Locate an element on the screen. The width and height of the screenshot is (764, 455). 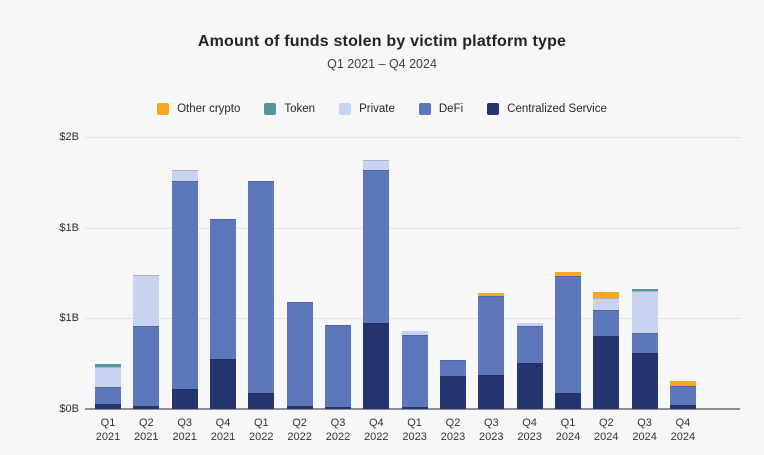
x-axis-tick-label: Q2 2023 is located at coordinates (453, 430).